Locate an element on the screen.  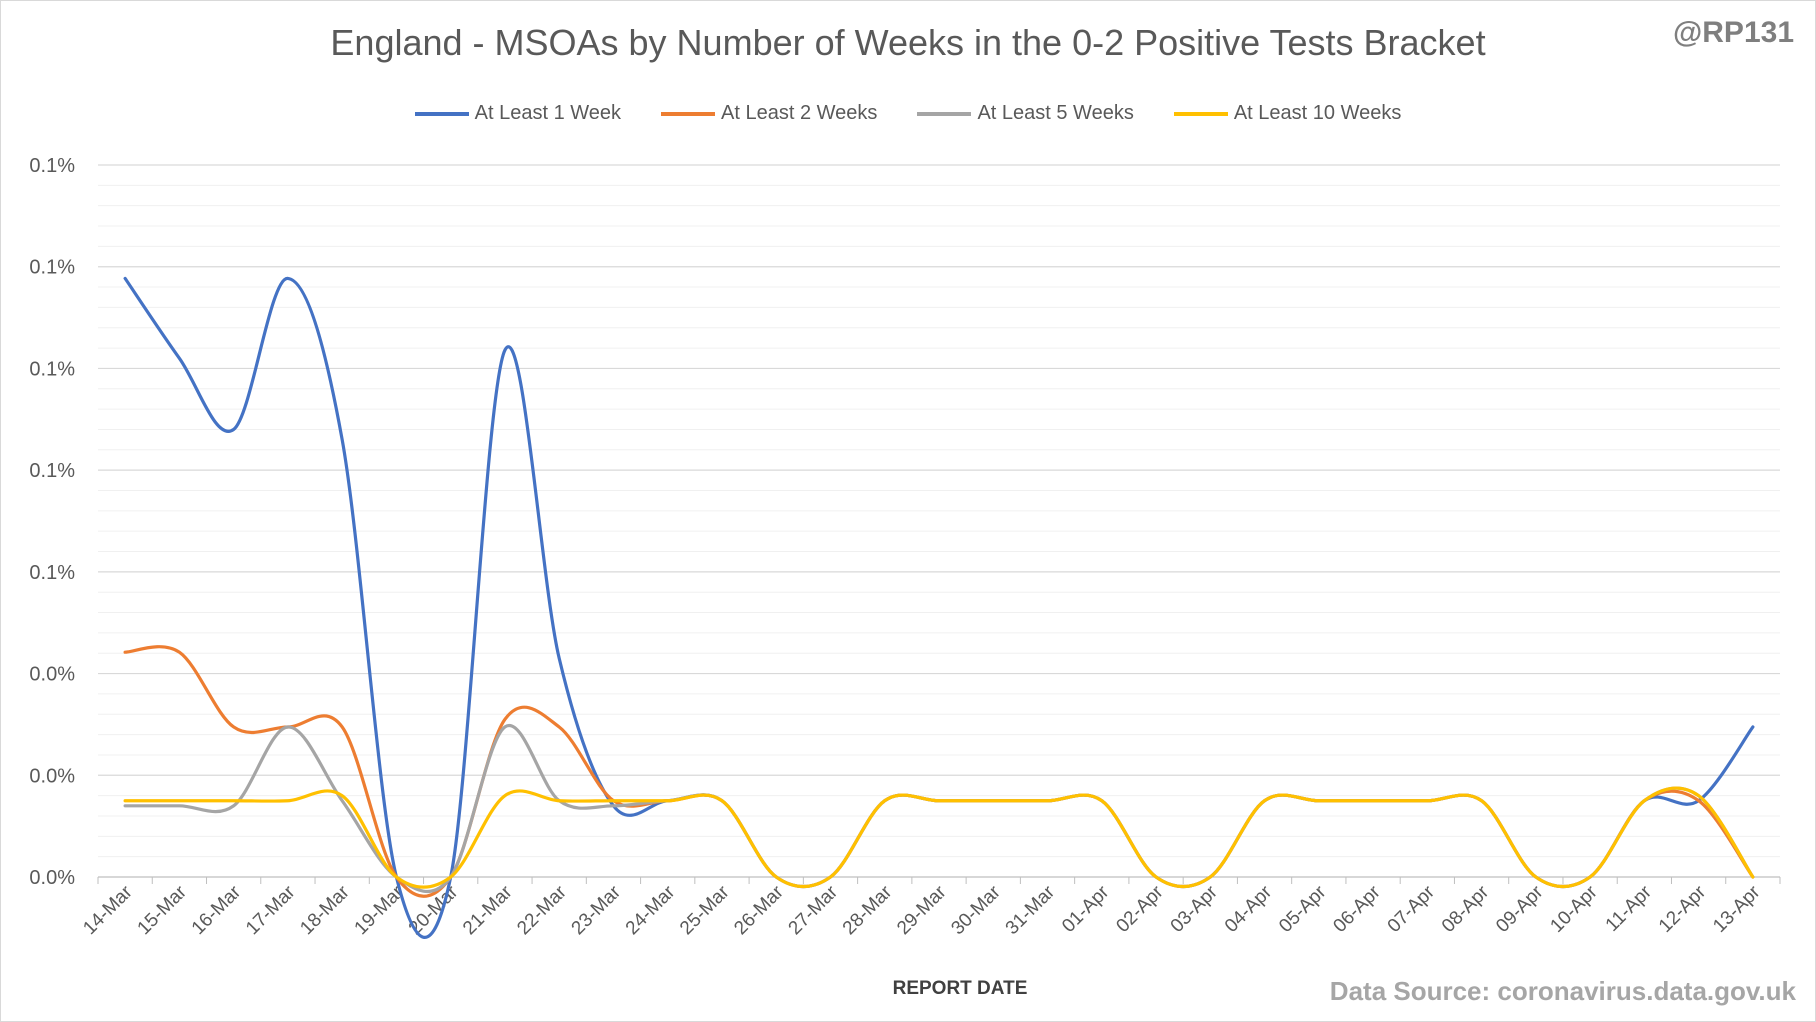
x-axis-title: REPORT DATE is located at coordinates (960, 988).